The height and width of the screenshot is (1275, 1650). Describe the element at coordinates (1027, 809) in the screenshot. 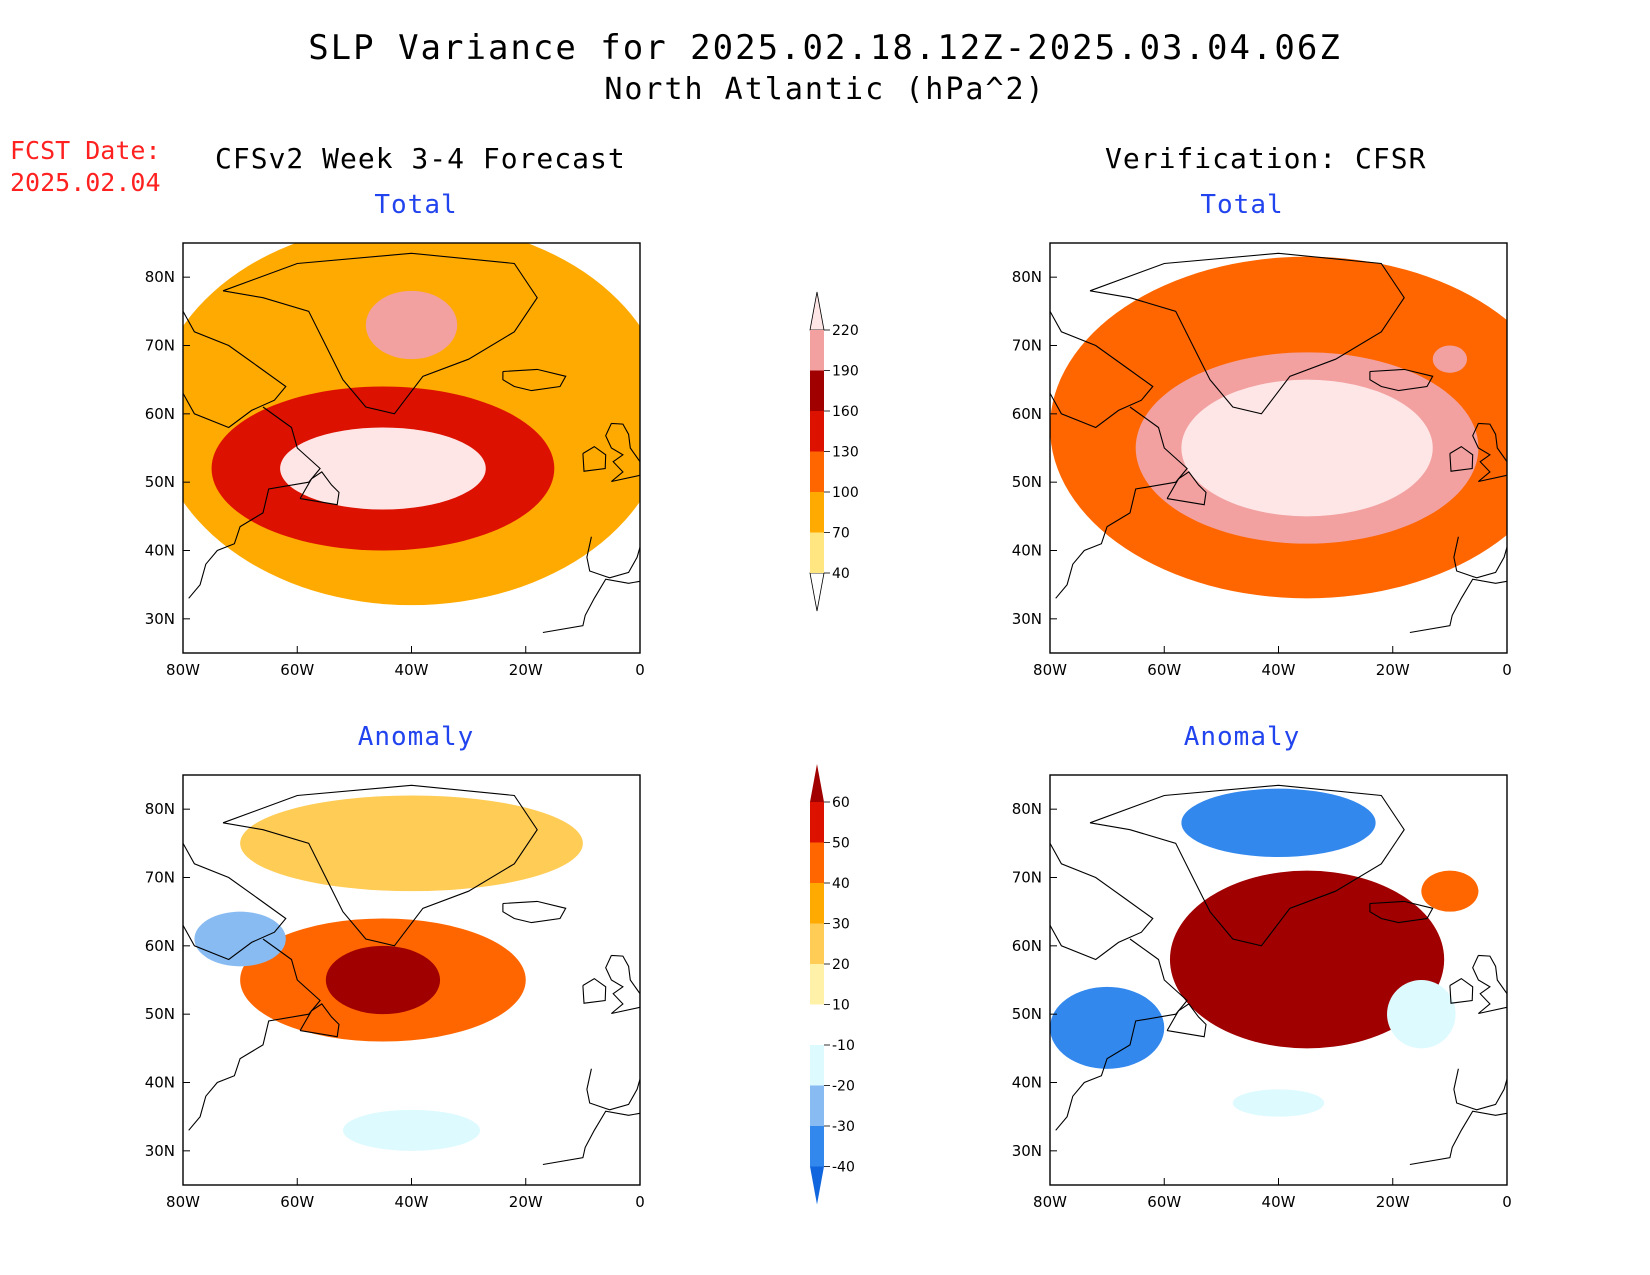

I see `lat-tick-label: 80N` at that location.